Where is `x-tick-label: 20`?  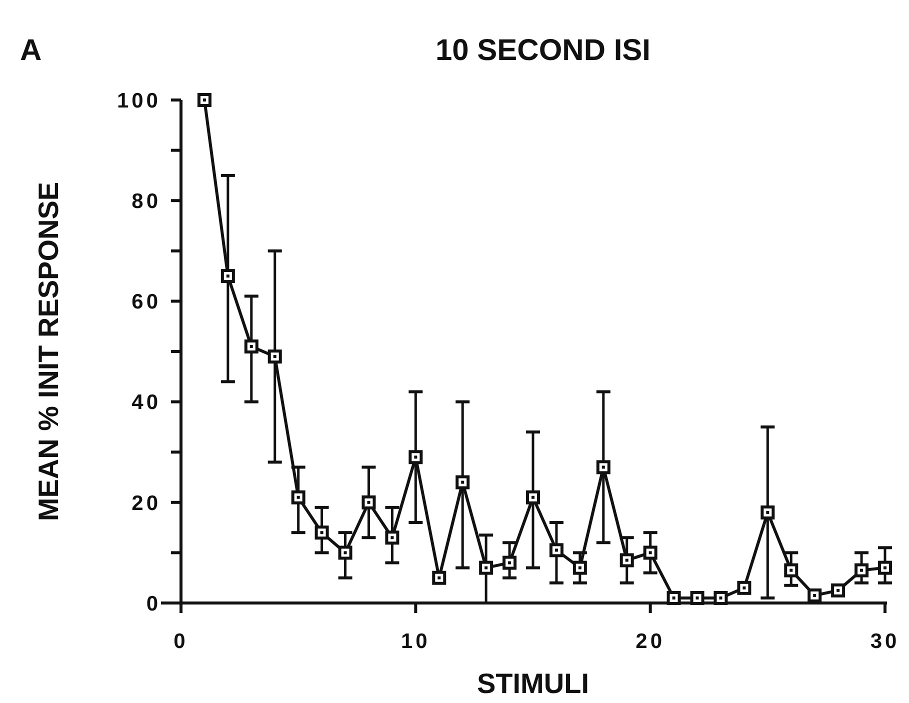 x-tick-label: 20 is located at coordinates (651, 641).